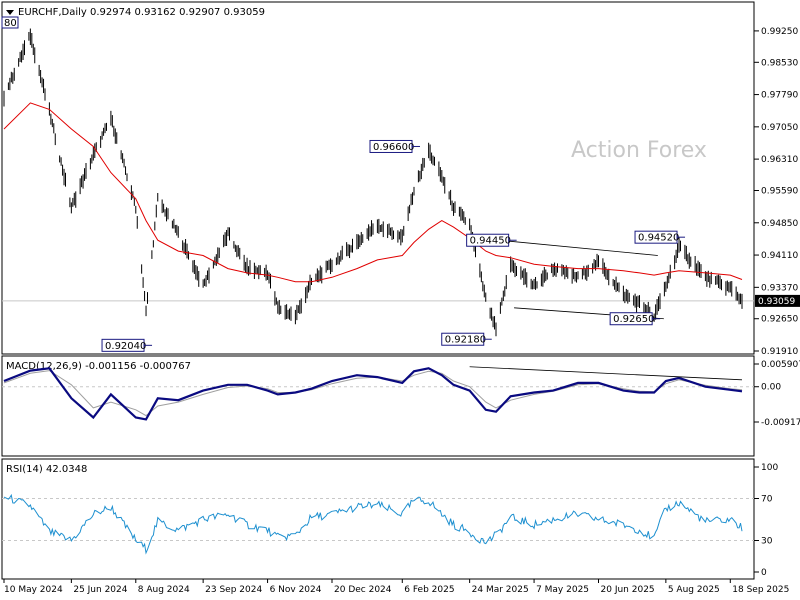 The height and width of the screenshot is (600, 800). I want to click on rsi-series, so click(373, 524).